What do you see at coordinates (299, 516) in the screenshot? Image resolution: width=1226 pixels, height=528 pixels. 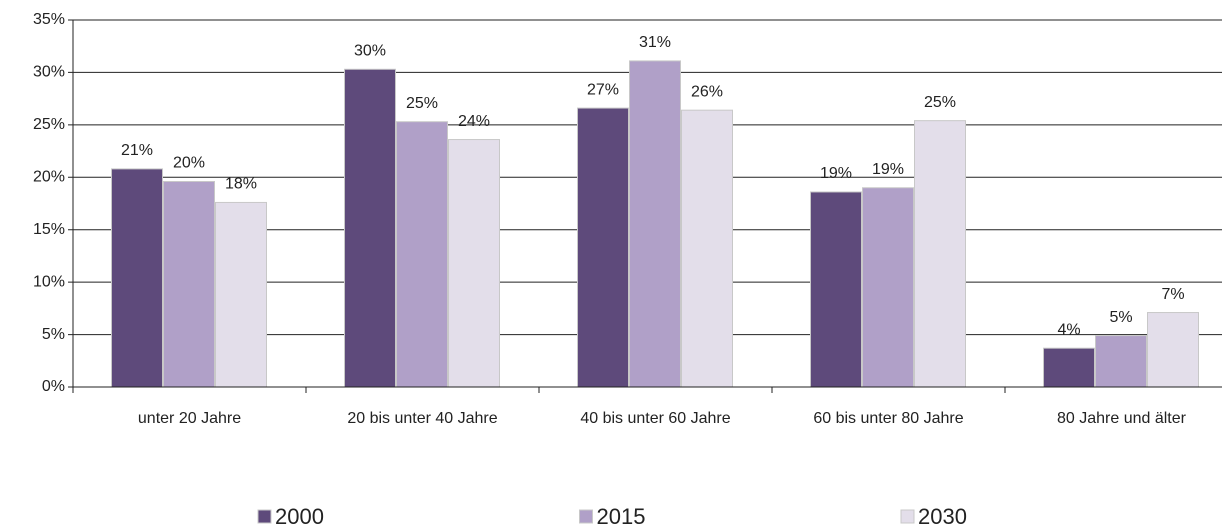 I see `legend-label: 2000` at bounding box center [299, 516].